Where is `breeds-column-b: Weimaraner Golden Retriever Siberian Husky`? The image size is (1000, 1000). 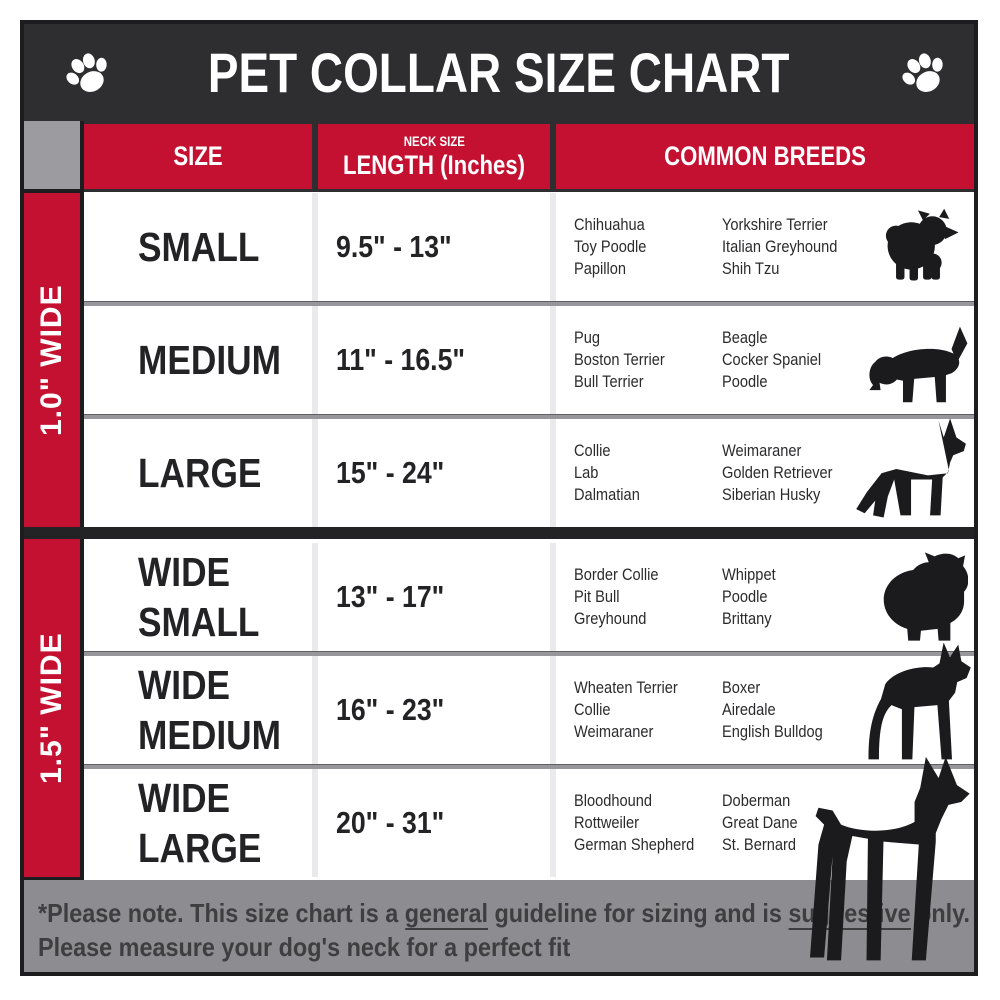 breeds-column-b: Weimaraner Golden Retriever Siberian Husky is located at coordinates (802, 473).